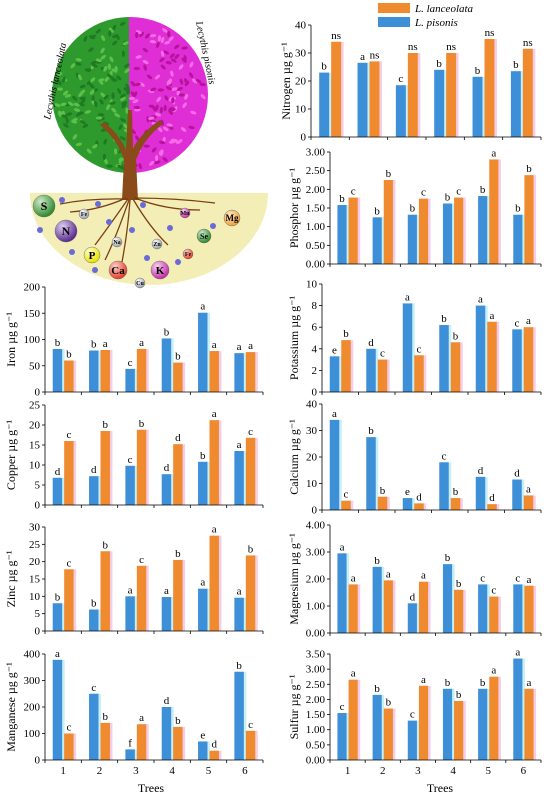 The image size is (550, 804). Describe the element at coordinates (316, 607) in the screenshot. I see `y-tick-label: 1.00` at that location.